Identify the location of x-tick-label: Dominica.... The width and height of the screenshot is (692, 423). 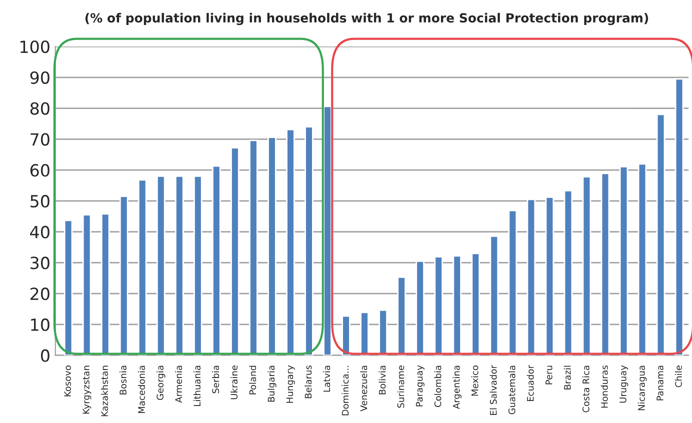
(345, 391).